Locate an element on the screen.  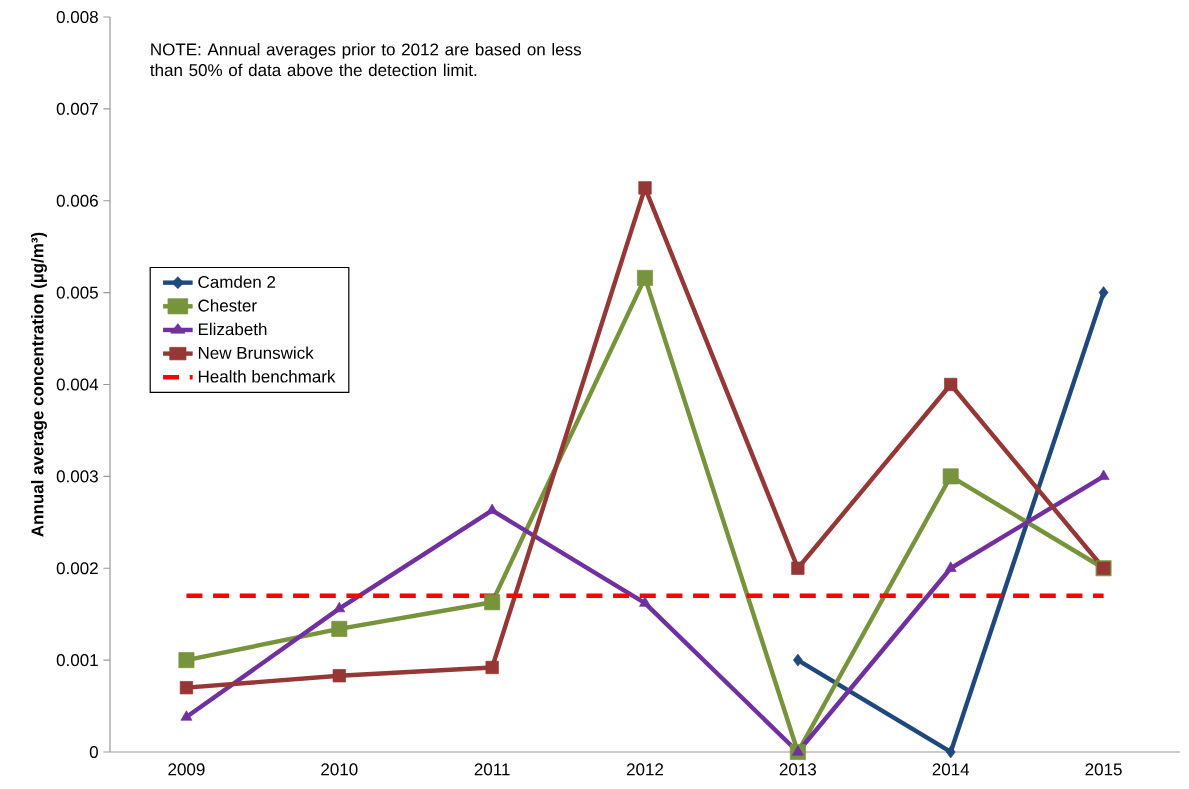
x-tick-label: 2013 is located at coordinates (797, 769).